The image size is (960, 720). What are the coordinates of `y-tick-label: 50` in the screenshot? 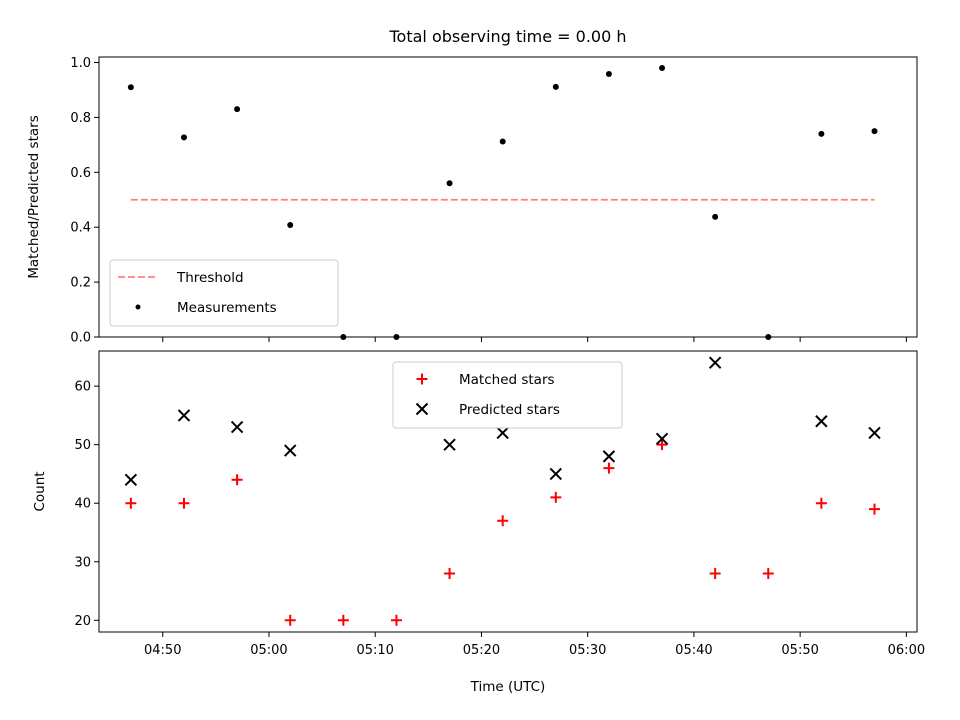 It's located at (82, 445).